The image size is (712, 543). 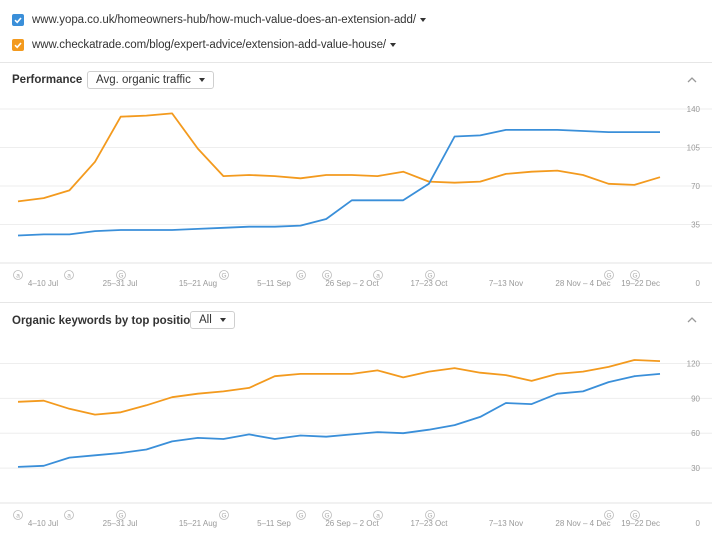 I want to click on traffic-metric-dropdown: Avg. organic traffic, so click(x=150, y=80).